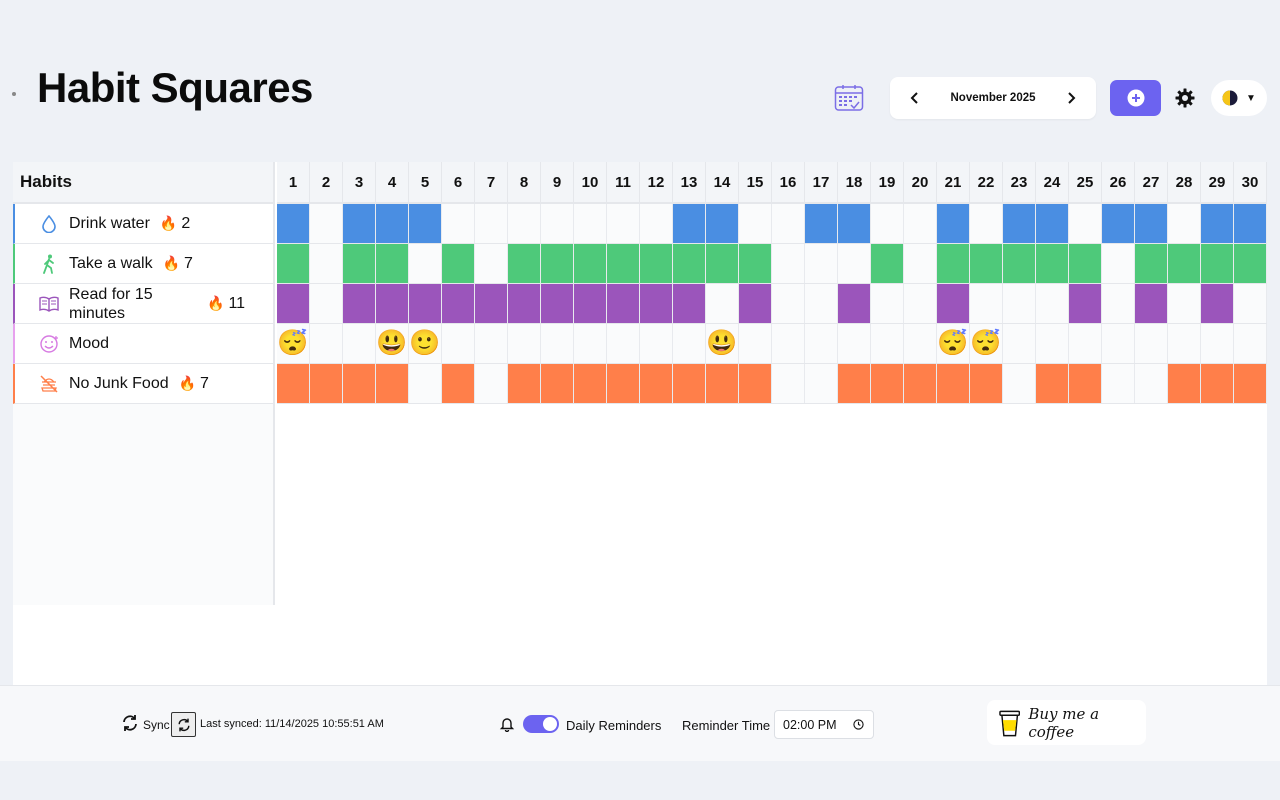 This screenshot has height=800, width=1280. Describe the element at coordinates (915, 98) in the screenshot. I see `prev-month-button` at that location.